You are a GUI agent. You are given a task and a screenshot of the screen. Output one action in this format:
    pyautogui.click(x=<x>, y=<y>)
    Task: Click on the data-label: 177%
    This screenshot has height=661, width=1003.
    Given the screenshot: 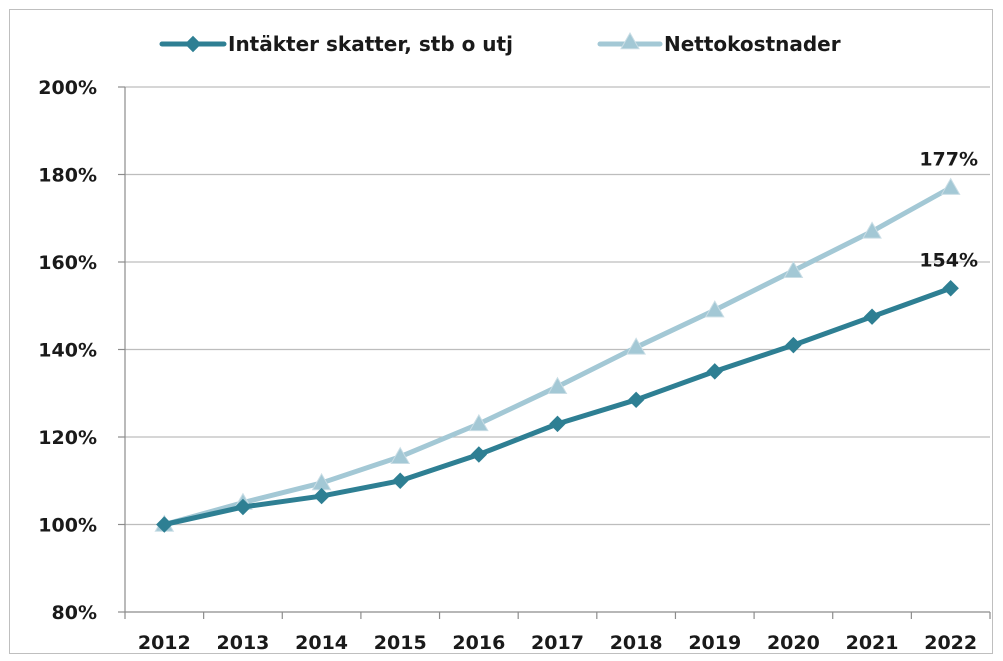 What is the action you would take?
    pyautogui.click(x=948, y=160)
    